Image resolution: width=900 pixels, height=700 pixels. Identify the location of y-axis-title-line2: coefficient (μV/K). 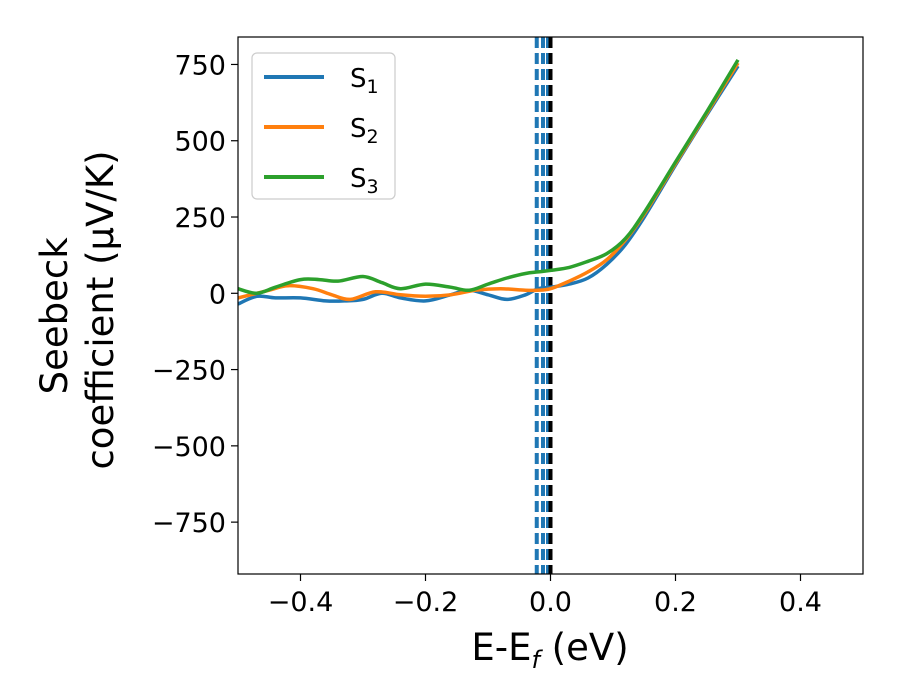
(100, 309).